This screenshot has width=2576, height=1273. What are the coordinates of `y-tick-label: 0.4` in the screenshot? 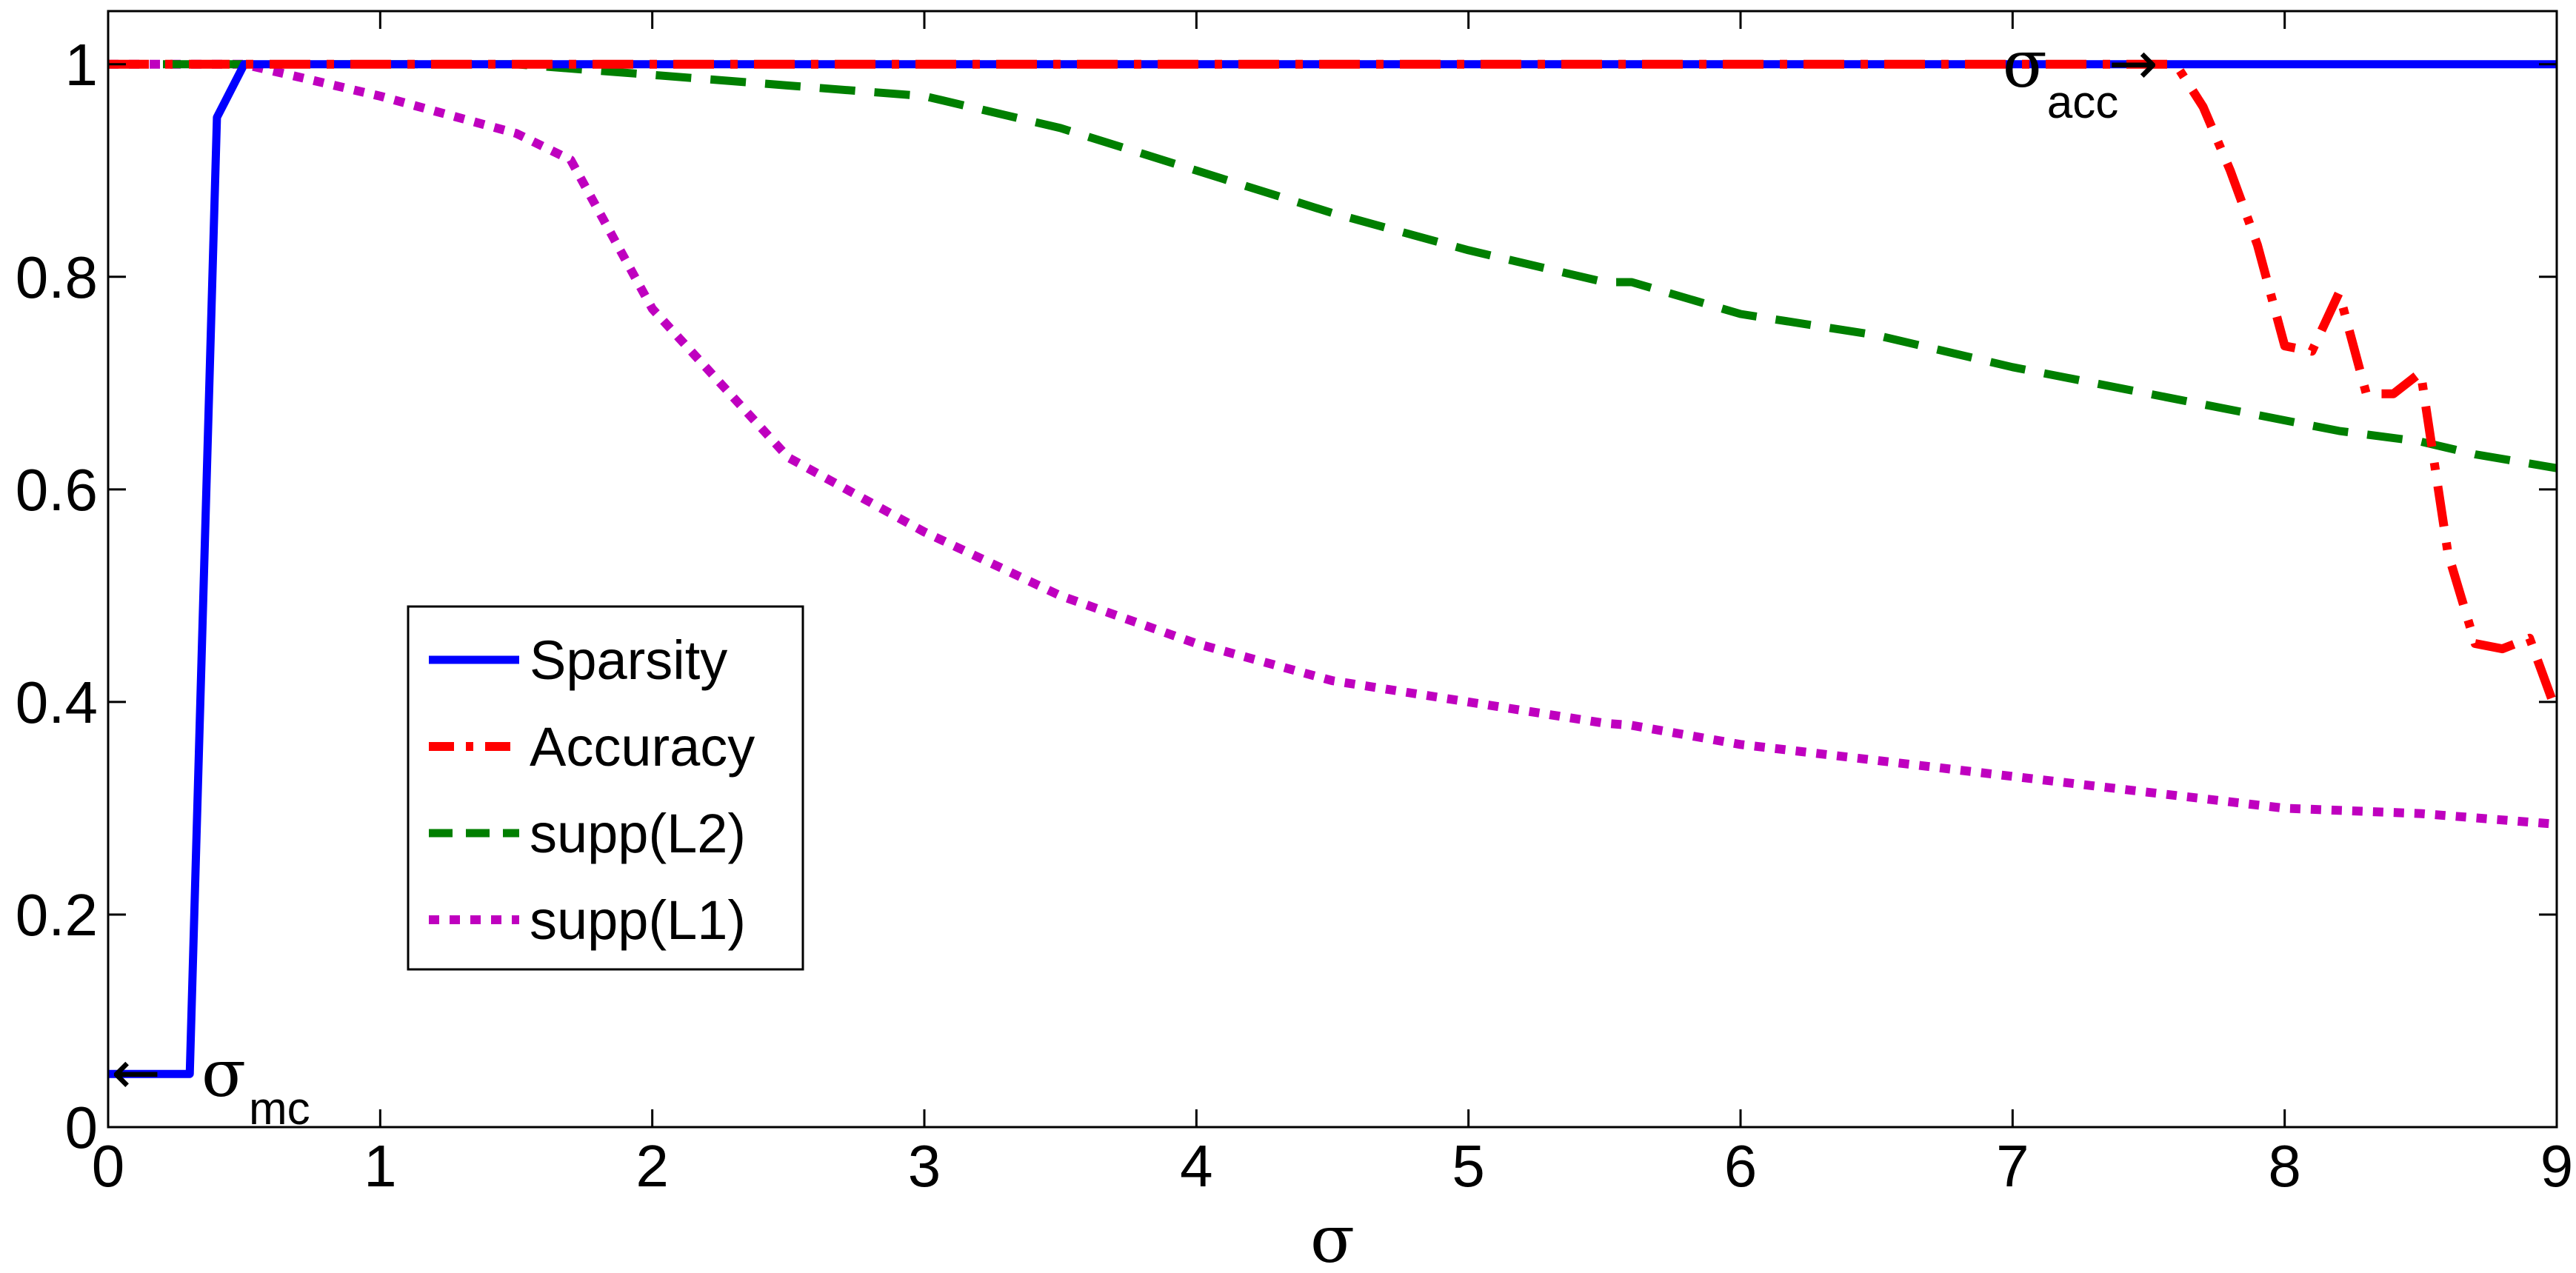 It's located at (57, 702).